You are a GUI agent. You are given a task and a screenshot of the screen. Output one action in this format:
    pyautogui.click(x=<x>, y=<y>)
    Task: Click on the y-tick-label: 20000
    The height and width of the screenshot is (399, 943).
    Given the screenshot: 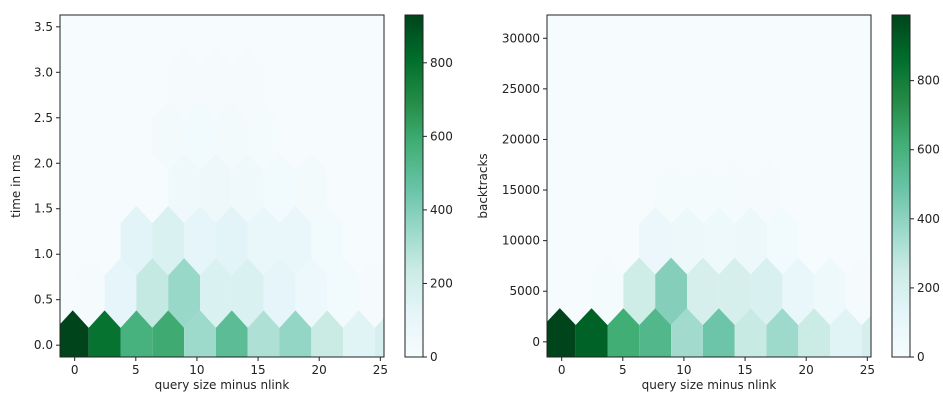 What is the action you would take?
    pyautogui.click(x=521, y=139)
    